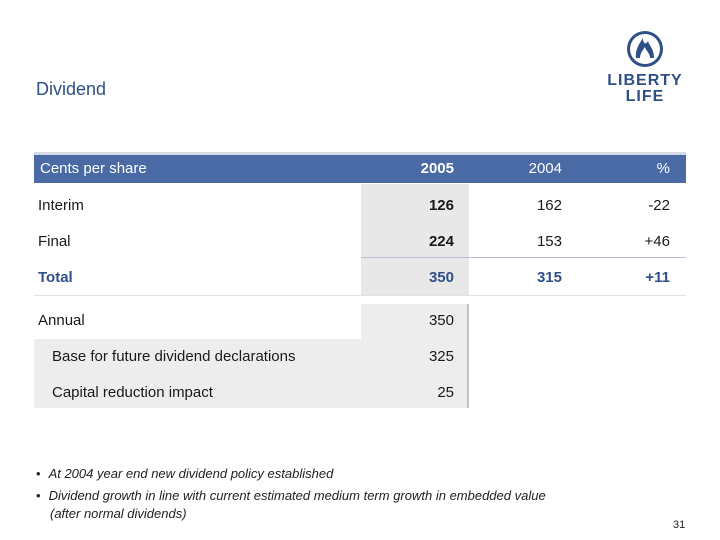 This screenshot has width=720, height=540. I want to click on row-total-2004: 315, so click(549, 277).